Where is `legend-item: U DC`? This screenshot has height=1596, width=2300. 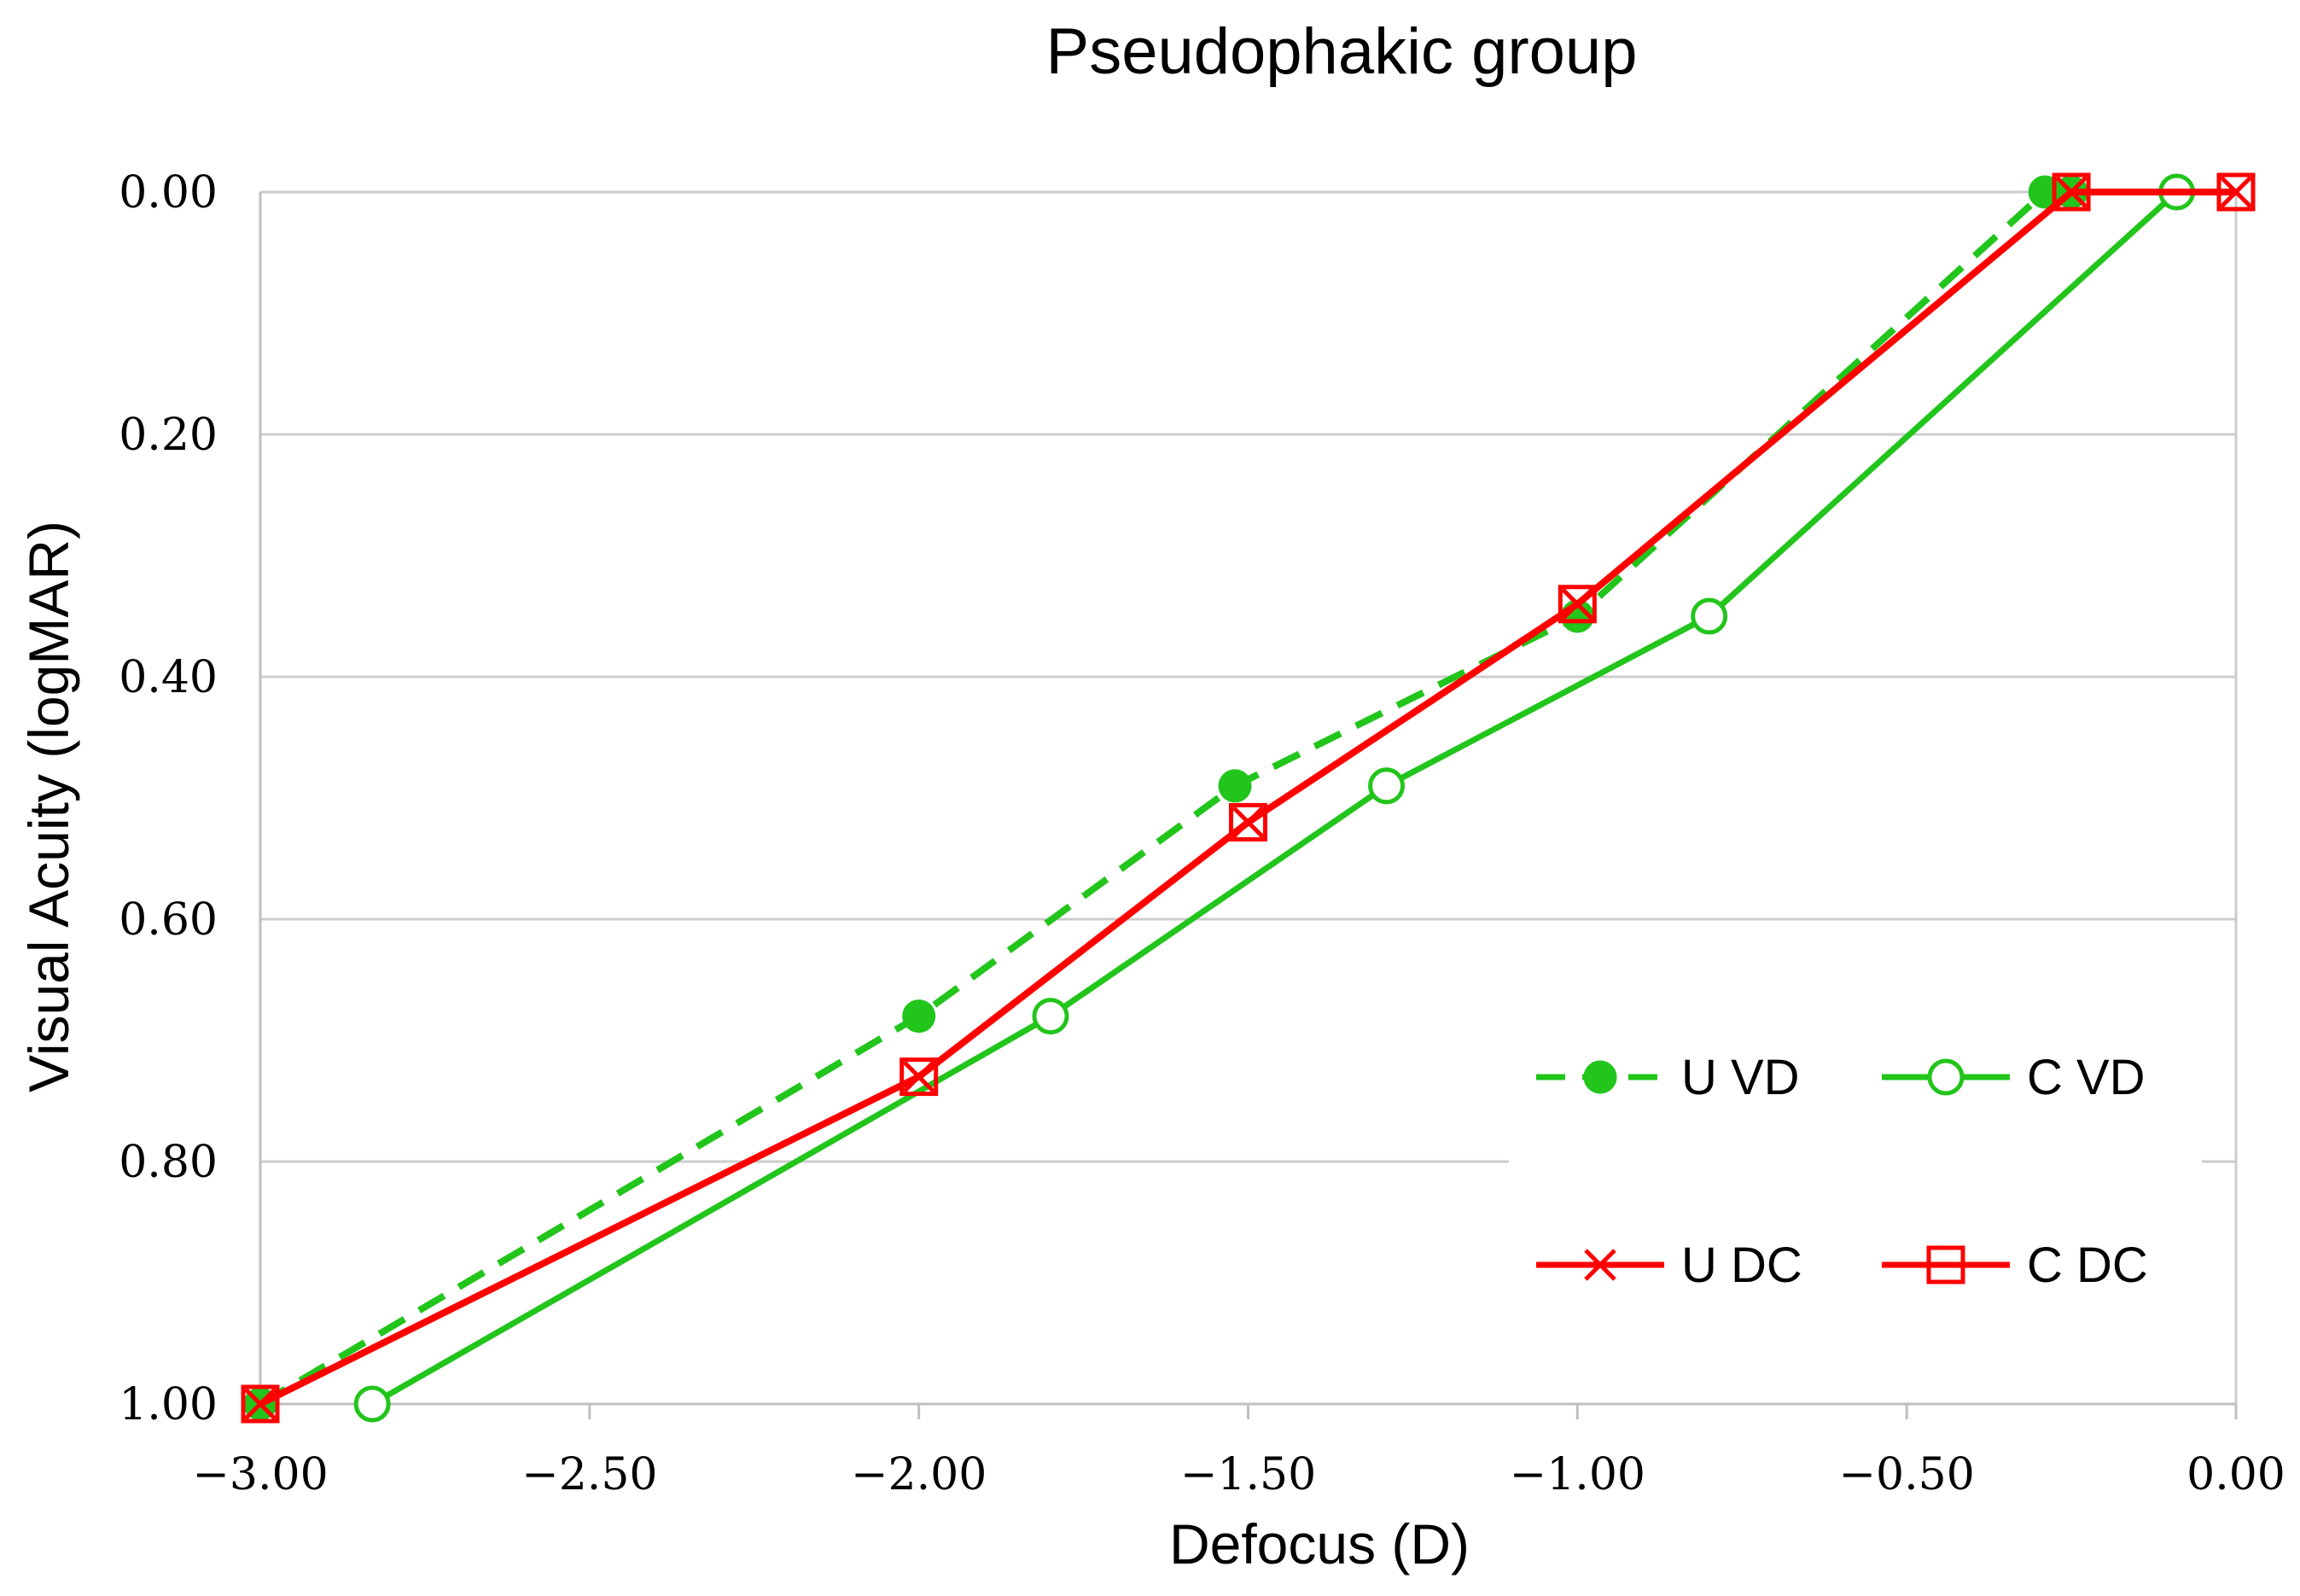
legend-item: U DC is located at coordinates (1669, 1265).